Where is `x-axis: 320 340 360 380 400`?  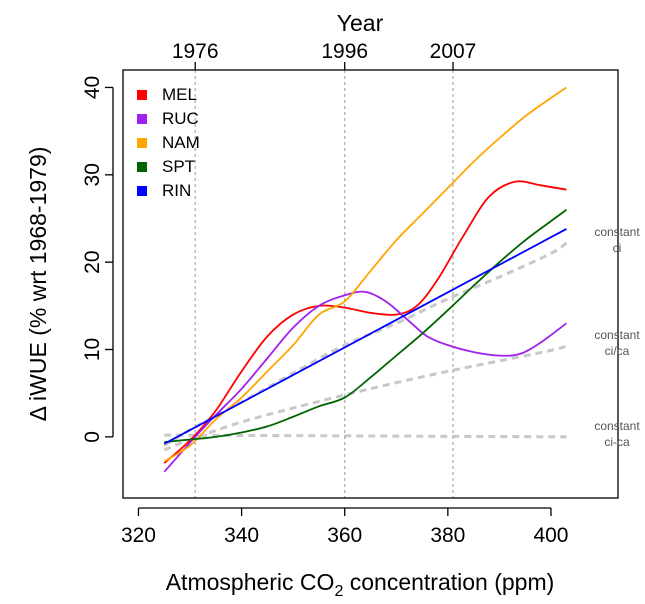
x-axis: 320 340 360 380 400 is located at coordinates (344, 527).